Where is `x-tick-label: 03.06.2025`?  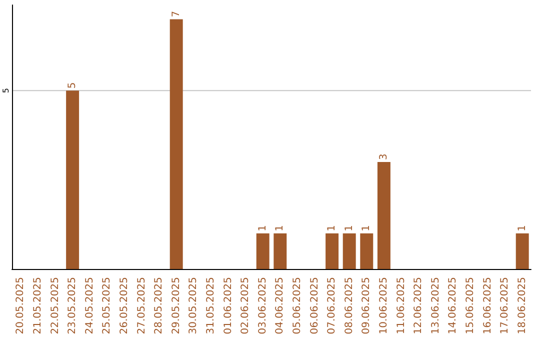 x-tick-label: 03.06.2025 is located at coordinates (262, 305).